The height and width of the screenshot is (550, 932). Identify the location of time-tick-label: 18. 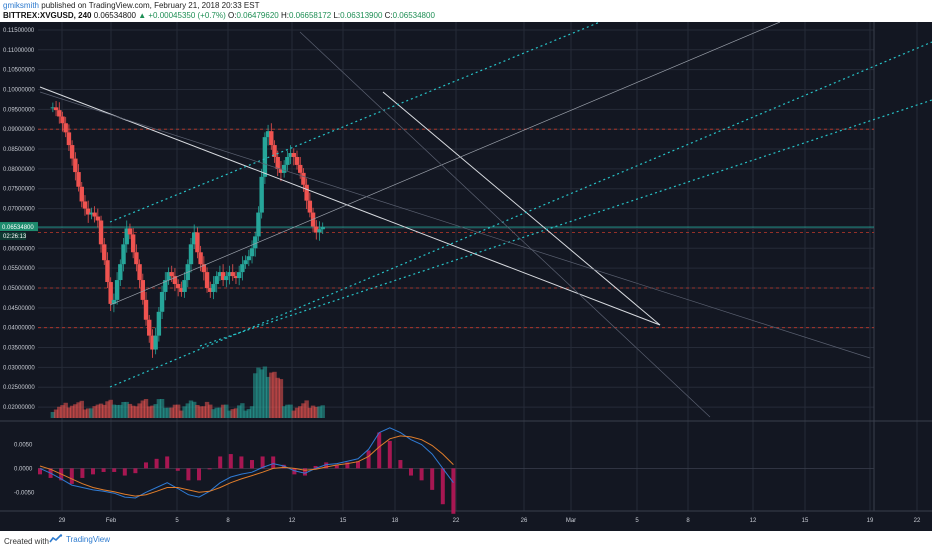
(395, 521).